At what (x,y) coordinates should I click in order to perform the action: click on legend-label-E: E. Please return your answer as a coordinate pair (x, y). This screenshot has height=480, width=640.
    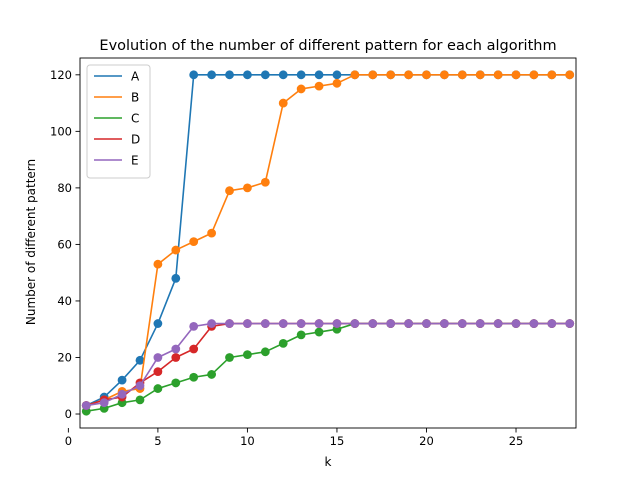
    Looking at the image, I should click on (135, 161).